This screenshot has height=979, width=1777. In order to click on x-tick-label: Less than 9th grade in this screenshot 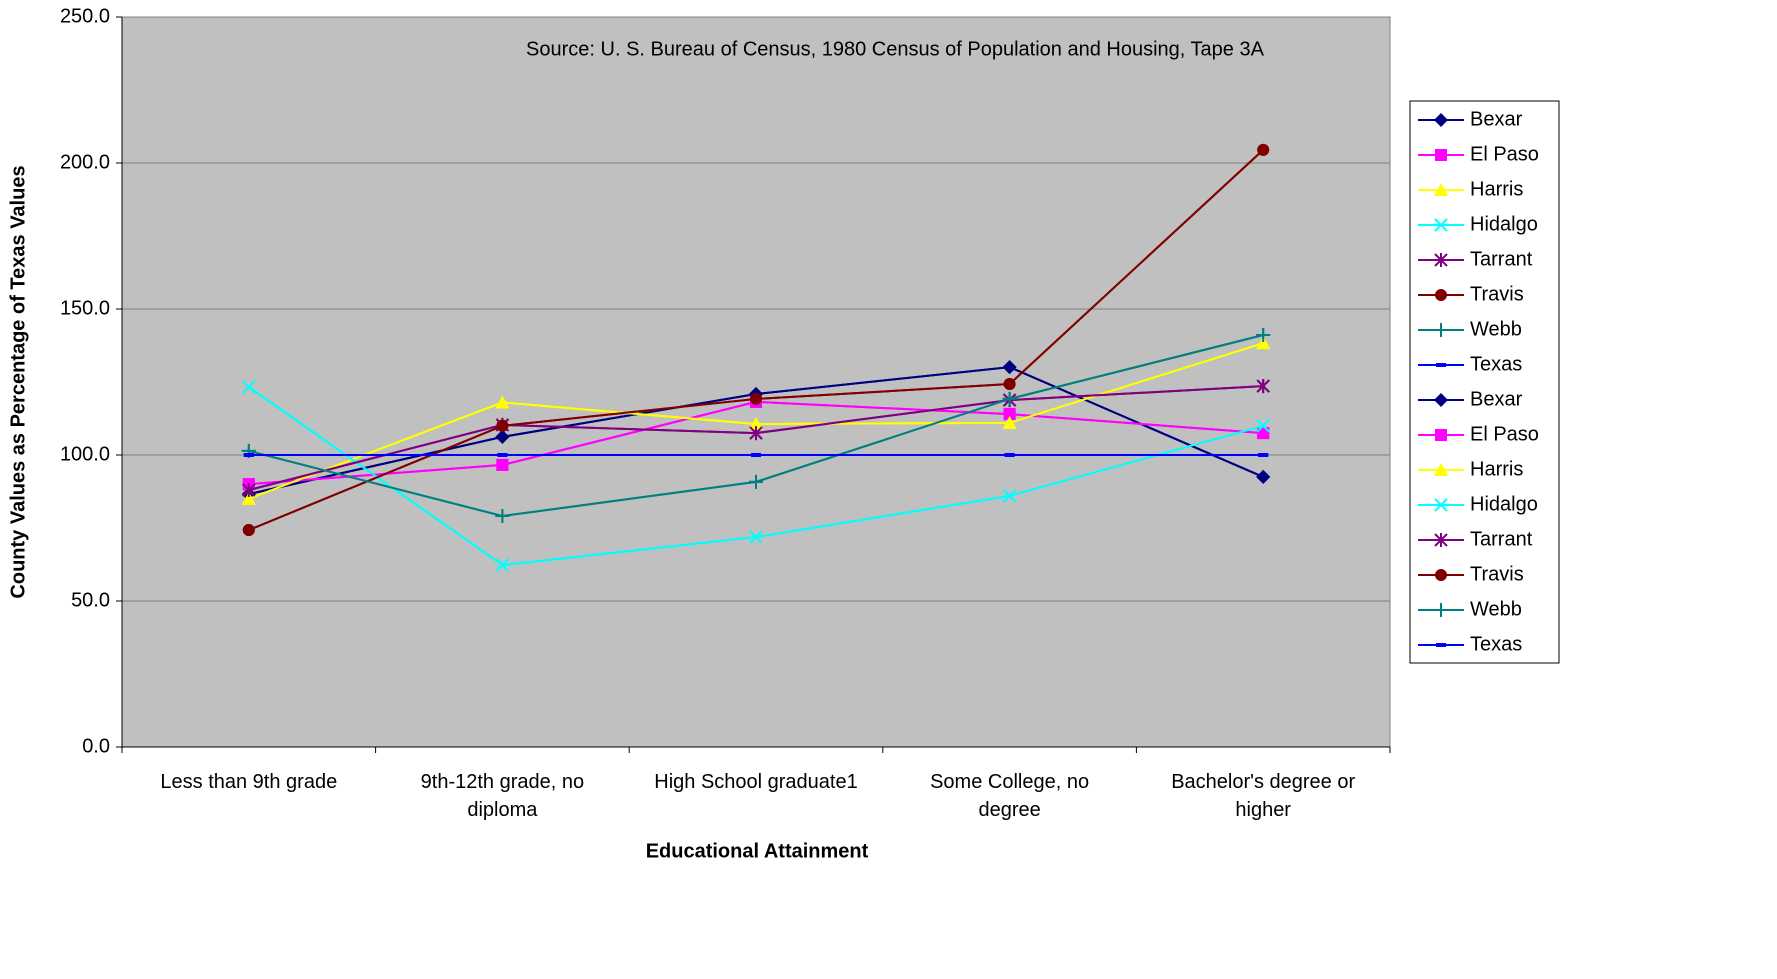, I will do `click(249, 782)`.